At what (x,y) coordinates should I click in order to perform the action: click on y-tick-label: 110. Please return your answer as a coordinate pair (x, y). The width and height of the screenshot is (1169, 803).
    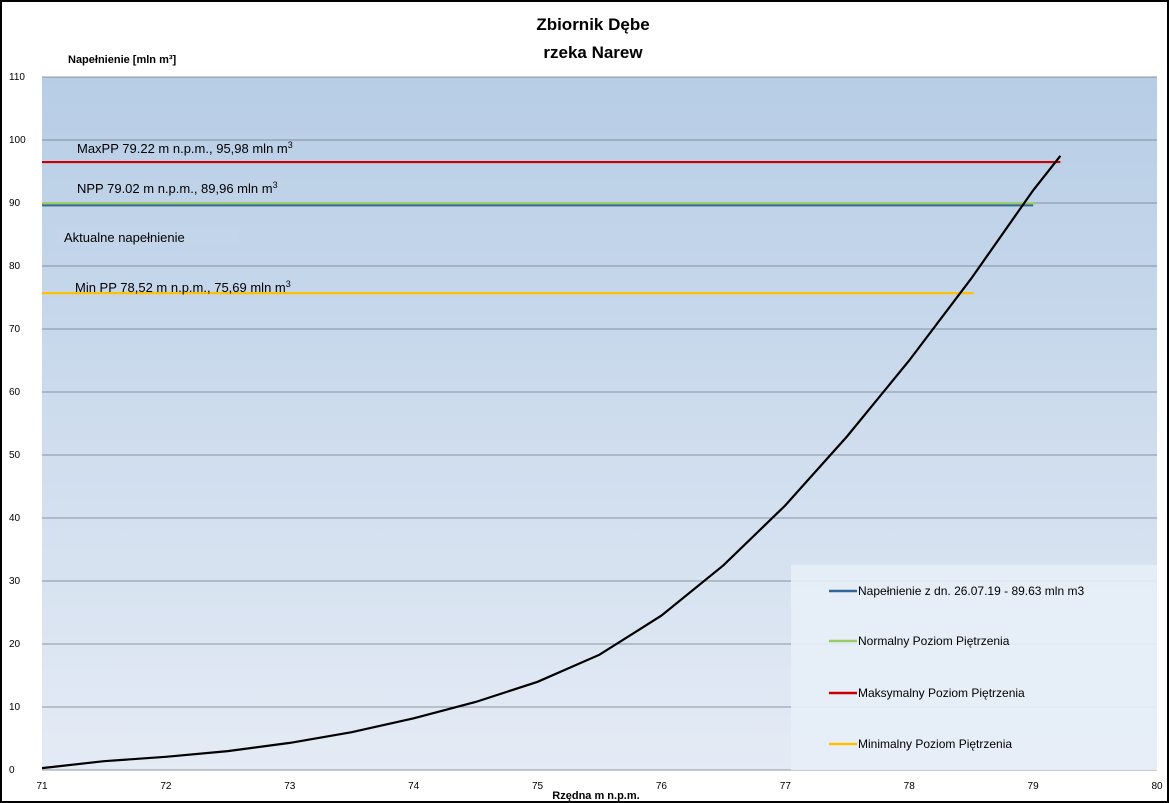
    Looking at the image, I should click on (17, 77).